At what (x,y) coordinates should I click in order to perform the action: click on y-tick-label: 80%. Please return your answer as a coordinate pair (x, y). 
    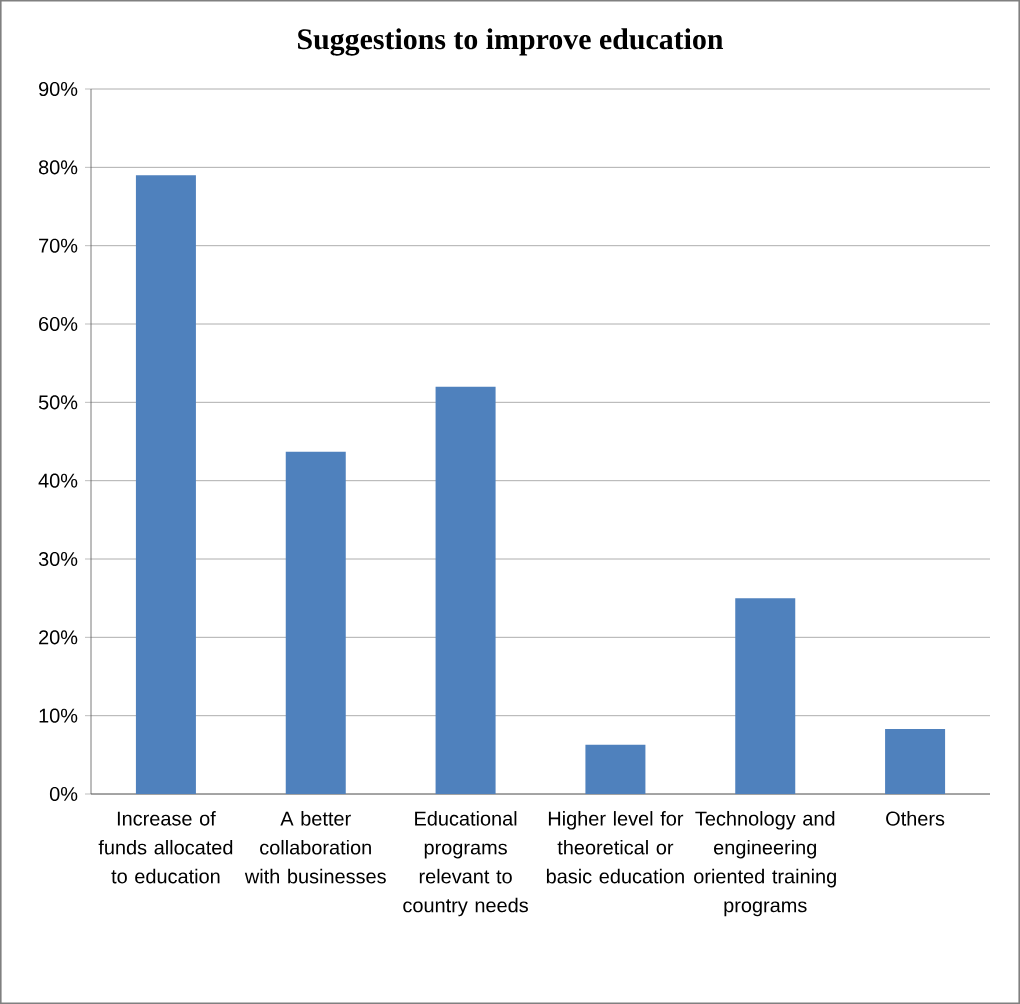
    Looking at the image, I should click on (58, 167).